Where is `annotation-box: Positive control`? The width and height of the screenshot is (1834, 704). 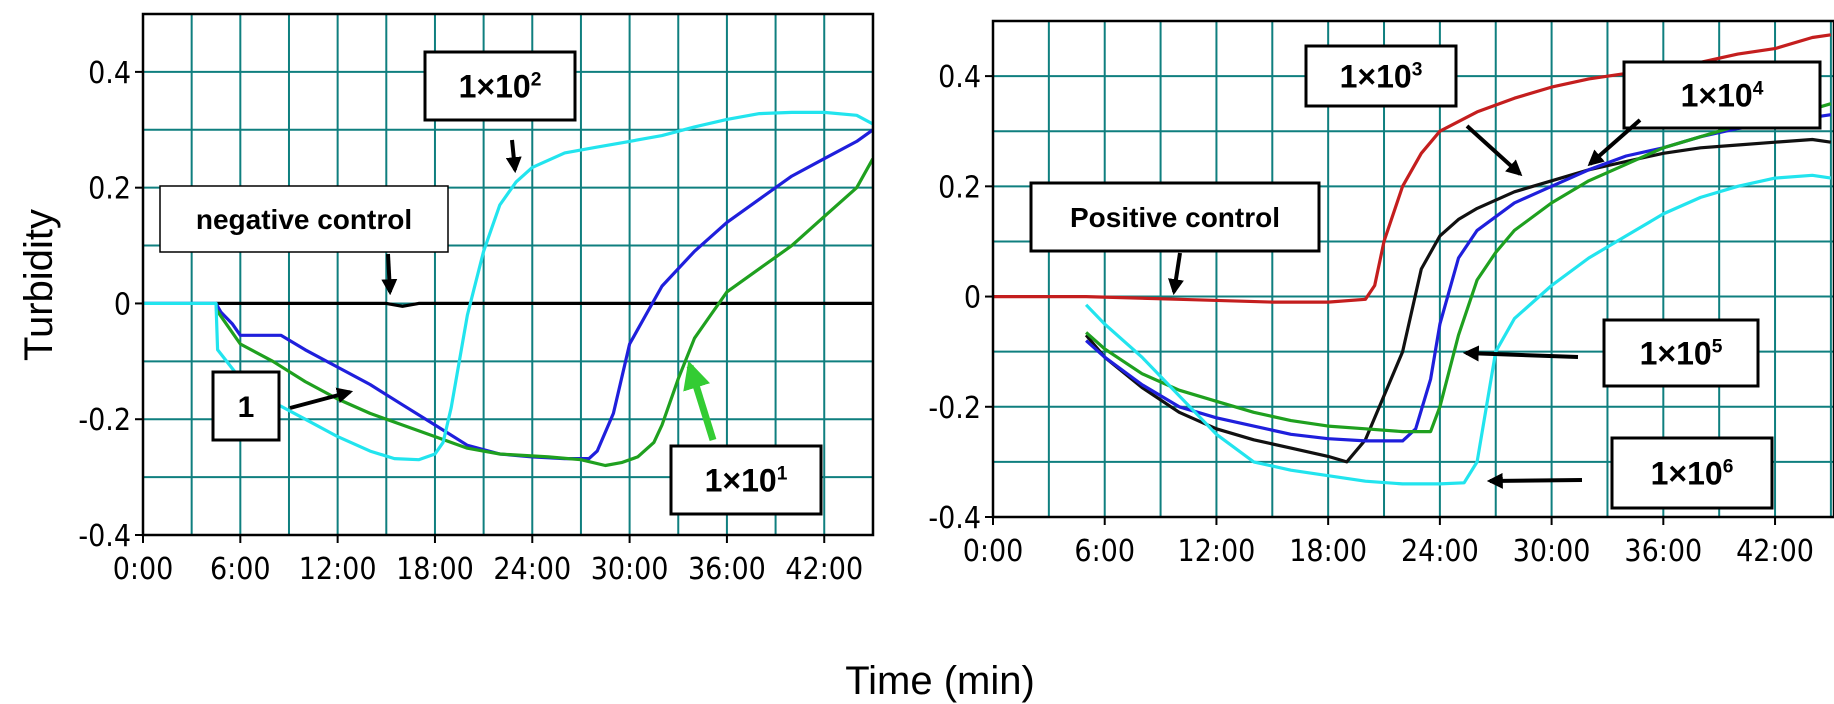
annotation-box: Positive control is located at coordinates (1175, 217).